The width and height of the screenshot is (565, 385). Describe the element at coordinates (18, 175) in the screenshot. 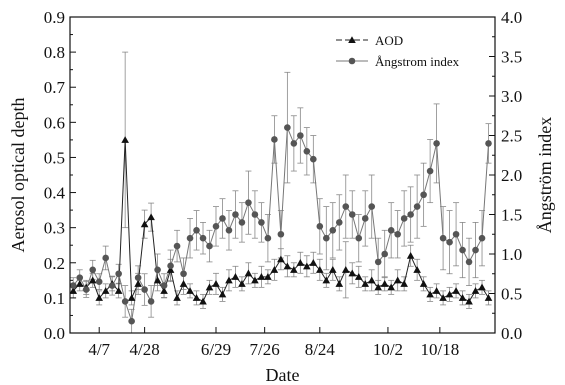

I see `left-axis-title: Aerosol optical depth` at that location.